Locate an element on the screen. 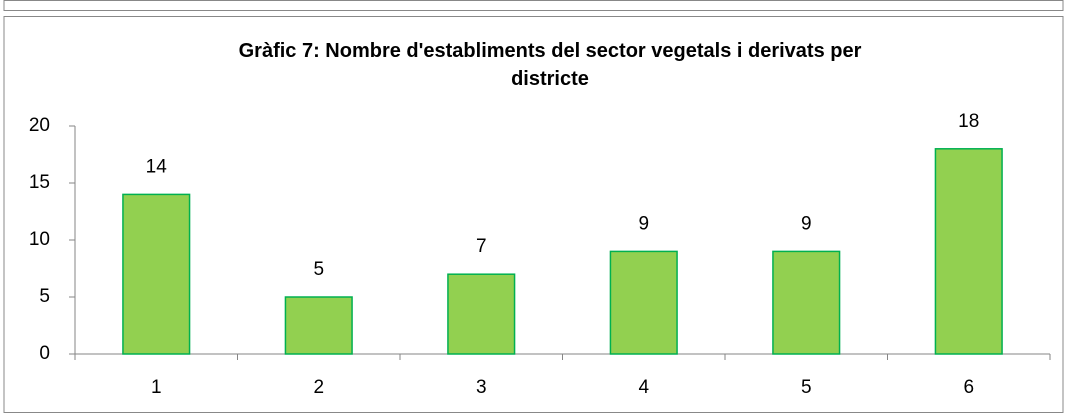 The height and width of the screenshot is (414, 1067). data-label: 14 is located at coordinates (157, 166).